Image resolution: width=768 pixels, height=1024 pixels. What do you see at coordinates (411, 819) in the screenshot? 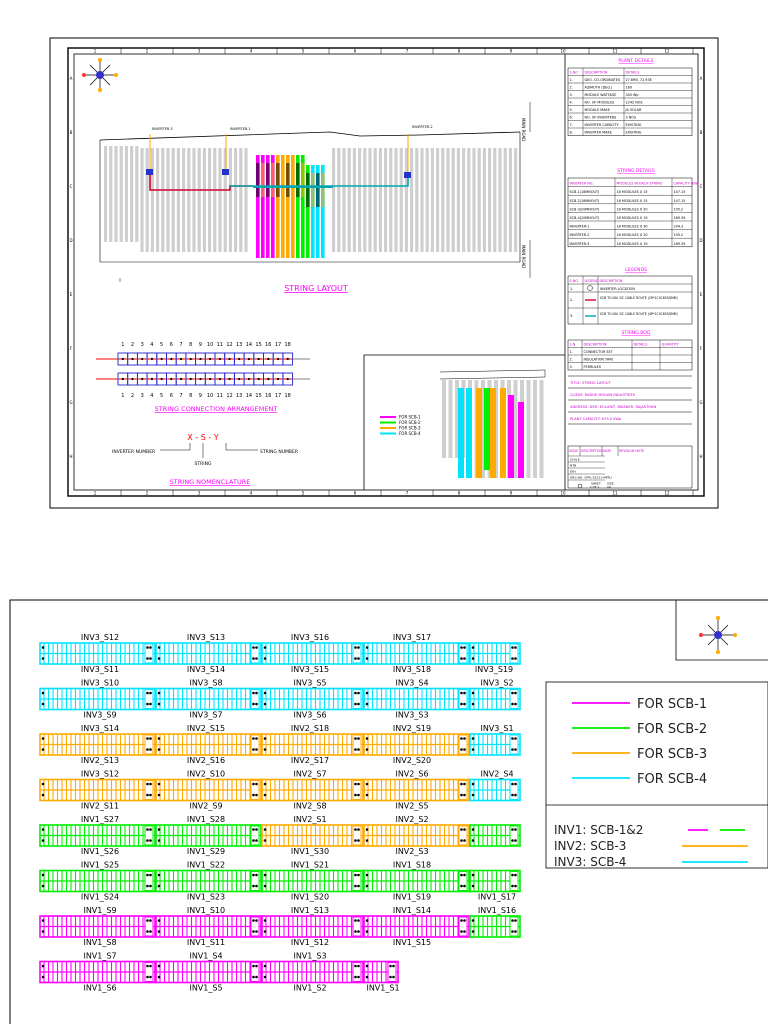
I see `string-label-top: INV2_S2` at bounding box center [411, 819].